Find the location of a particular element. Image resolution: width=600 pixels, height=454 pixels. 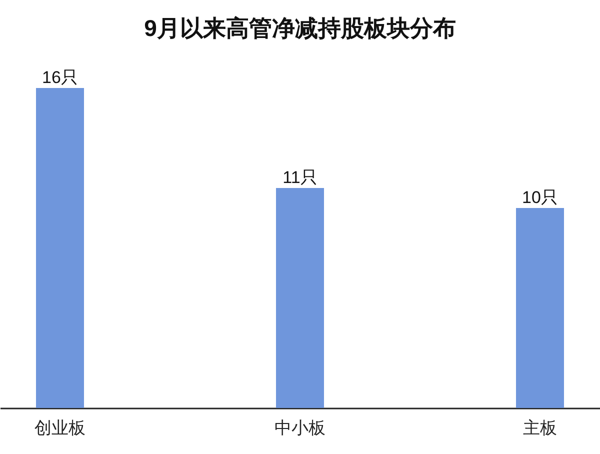

data-label: 11只 is located at coordinates (300, 177).